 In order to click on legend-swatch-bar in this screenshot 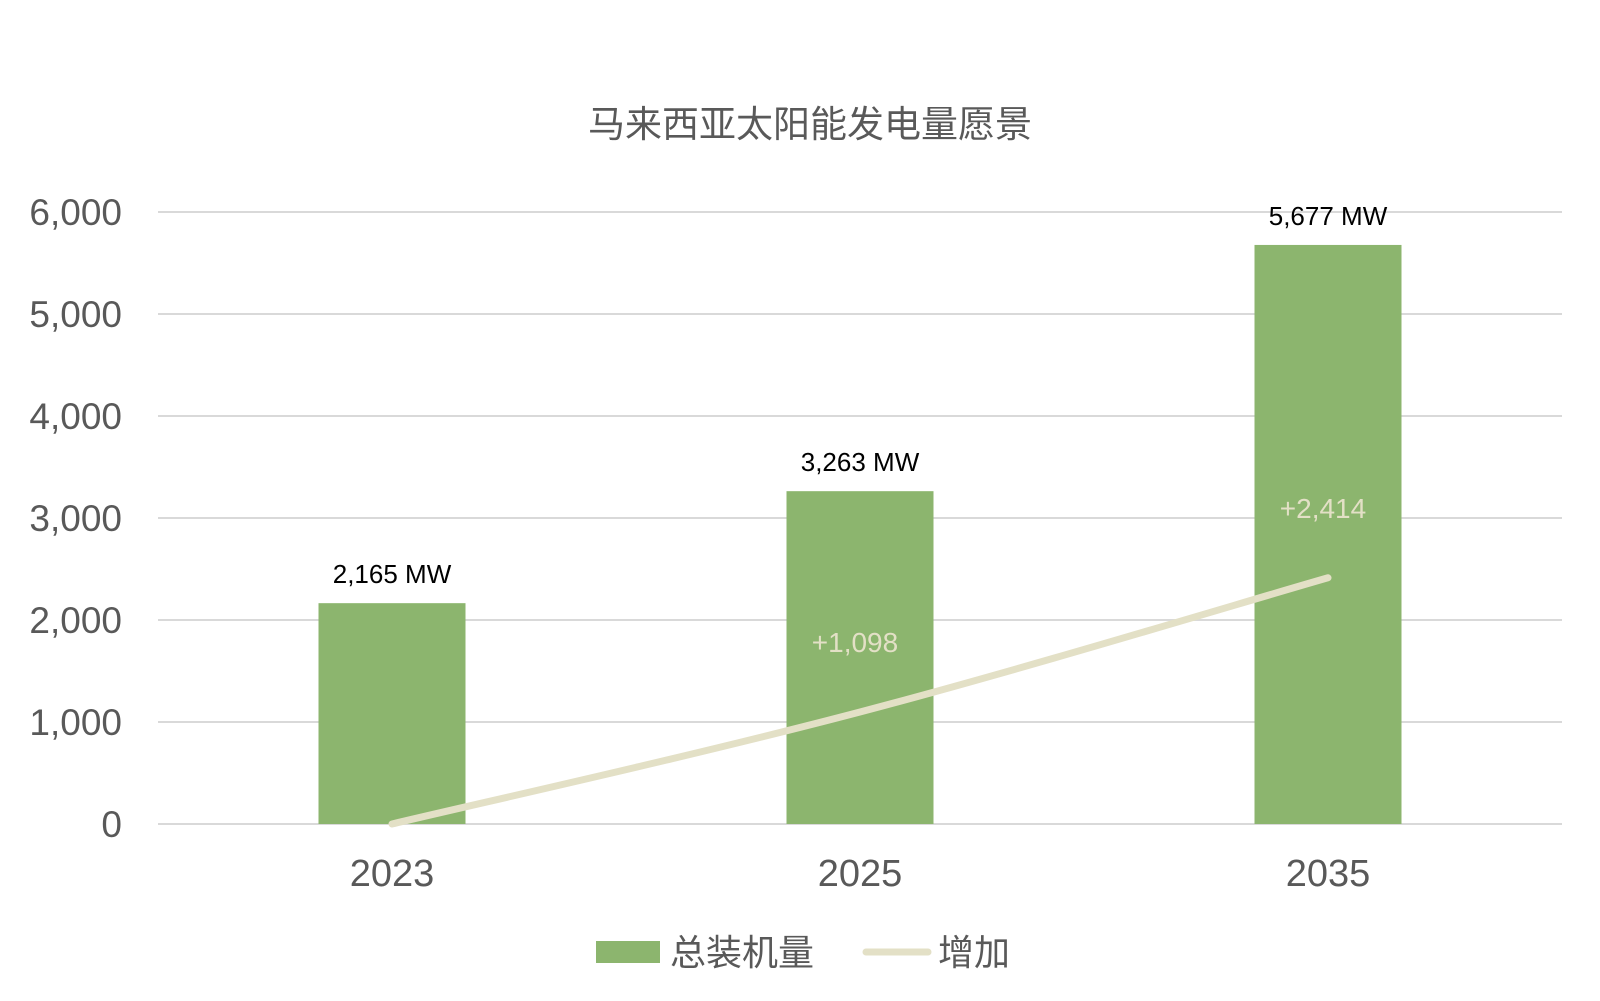, I will do `click(628, 952)`.